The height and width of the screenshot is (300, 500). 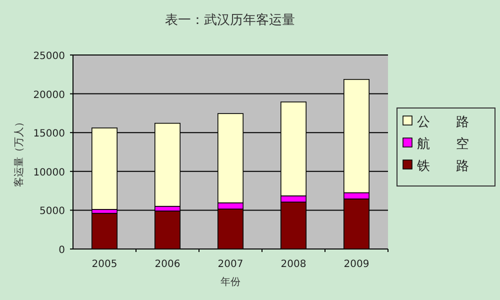 I want to click on x-tick-label: 2009, so click(x=357, y=264).